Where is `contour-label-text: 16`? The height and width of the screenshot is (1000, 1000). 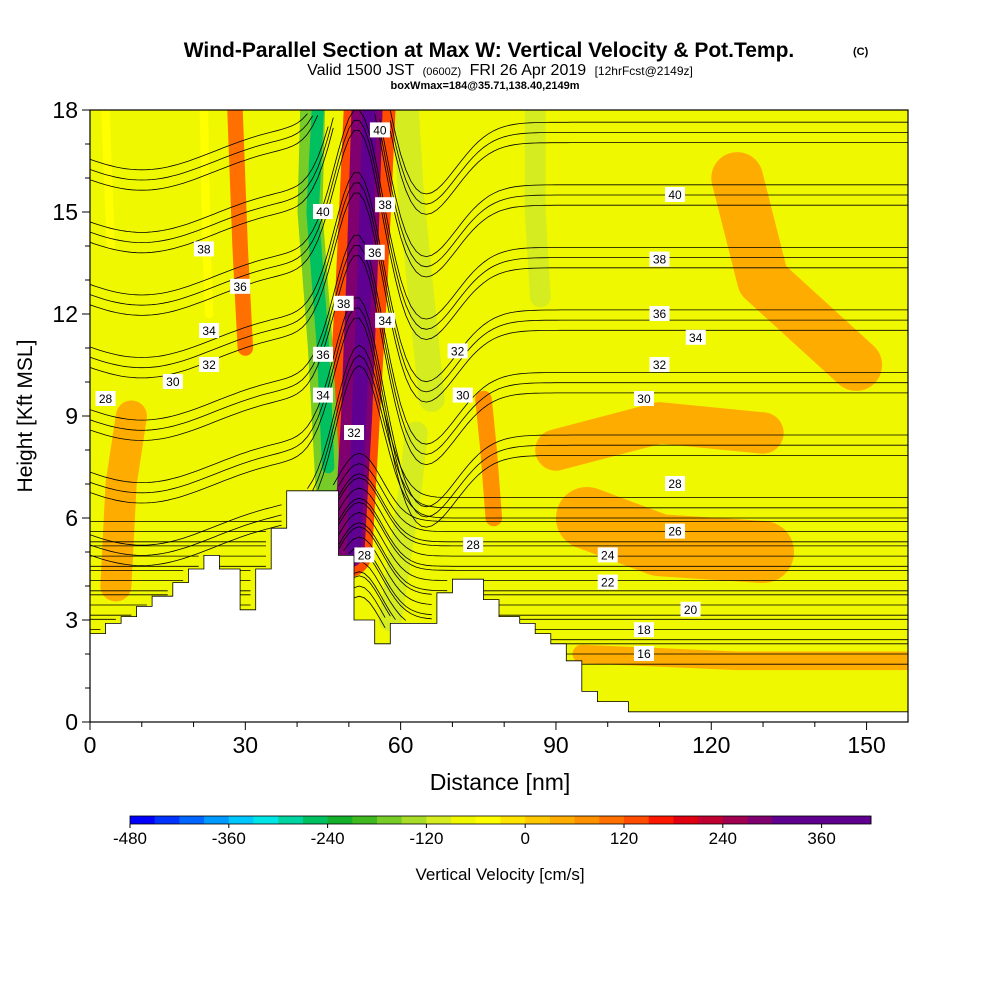
contour-label-text: 16 is located at coordinates (644, 654).